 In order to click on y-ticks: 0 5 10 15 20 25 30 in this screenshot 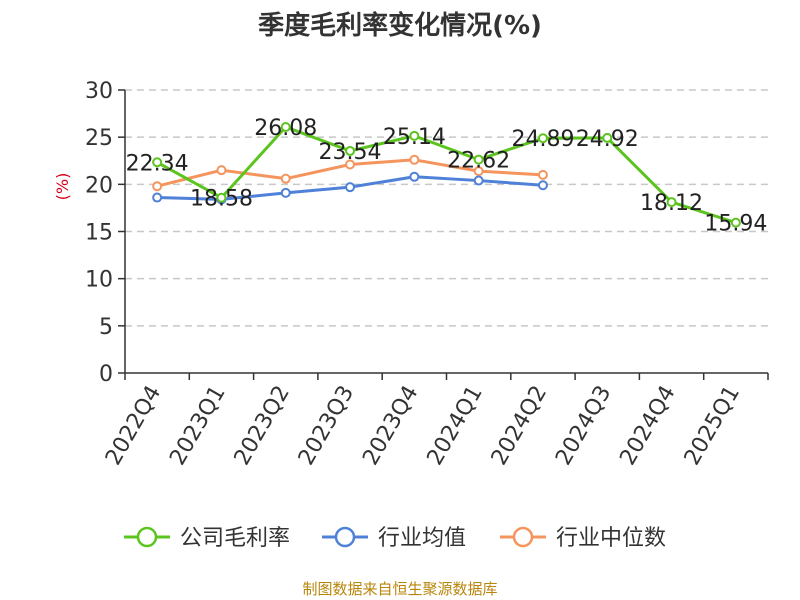, I will do `click(105, 233)`.